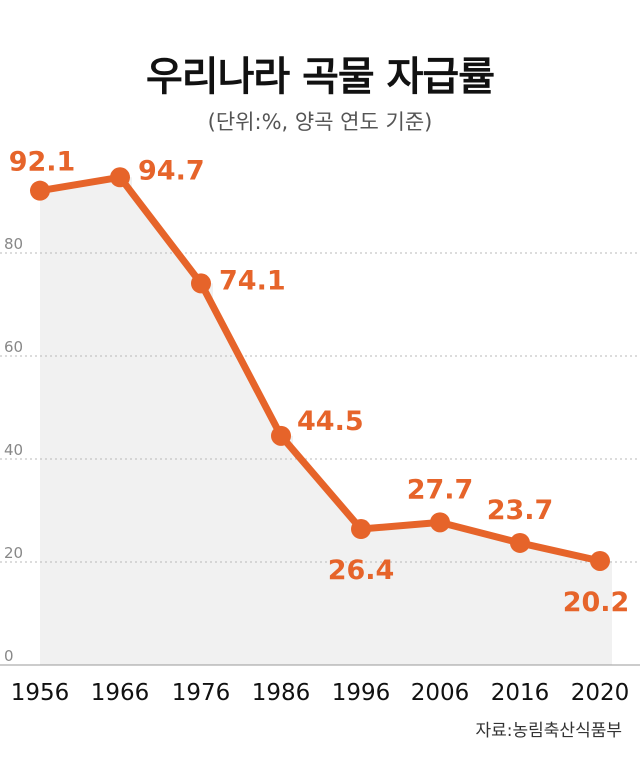 The image size is (640, 768). I want to click on y-tick-label: 40, so click(13, 450).